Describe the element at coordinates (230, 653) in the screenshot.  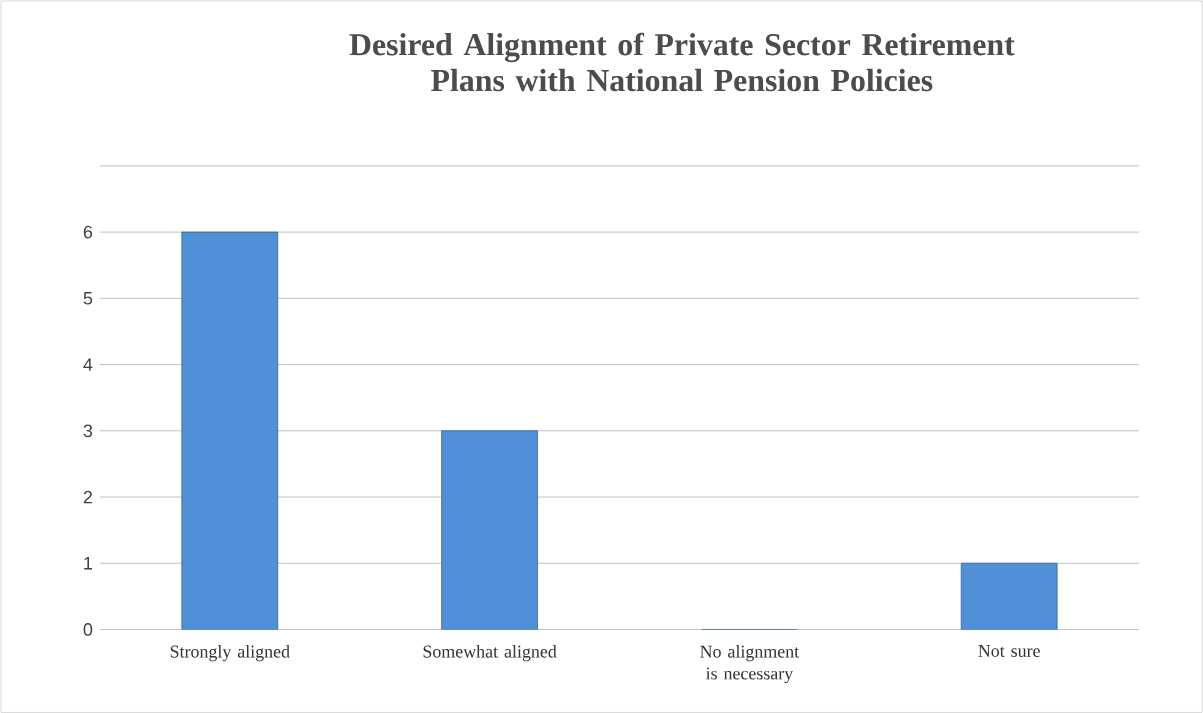
I see `x-tick-label: Strongly aligned` at that location.